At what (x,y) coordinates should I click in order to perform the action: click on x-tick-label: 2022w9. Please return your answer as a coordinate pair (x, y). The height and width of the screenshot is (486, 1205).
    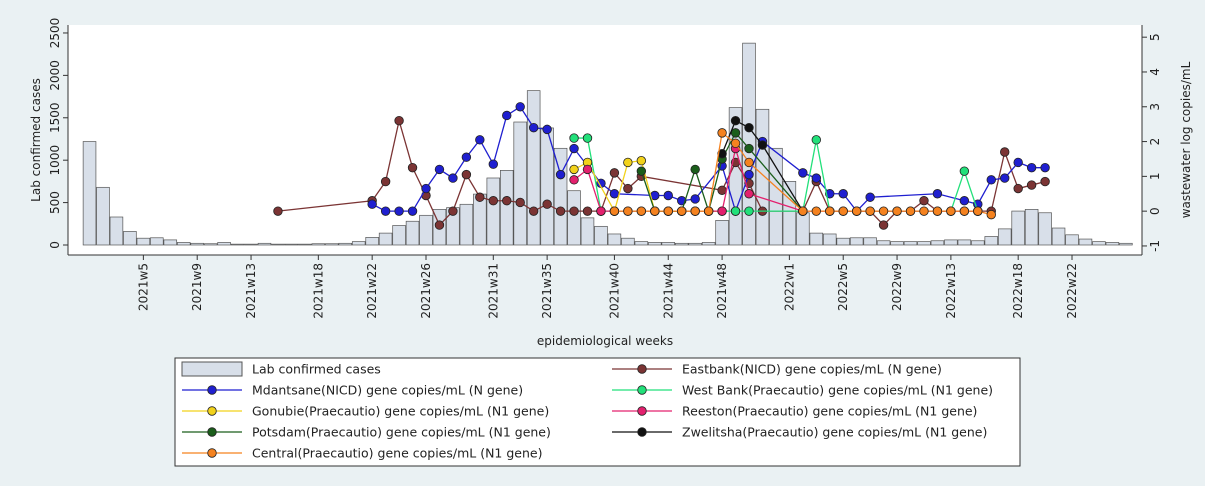
    Looking at the image, I should click on (897, 287).